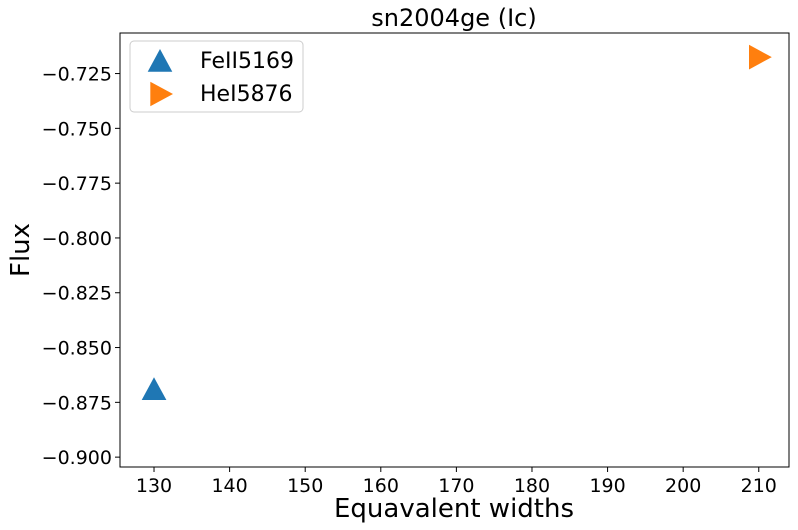 Image resolution: width=798 pixels, height=530 pixels. I want to click on x-tick-label: 160, so click(381, 486).